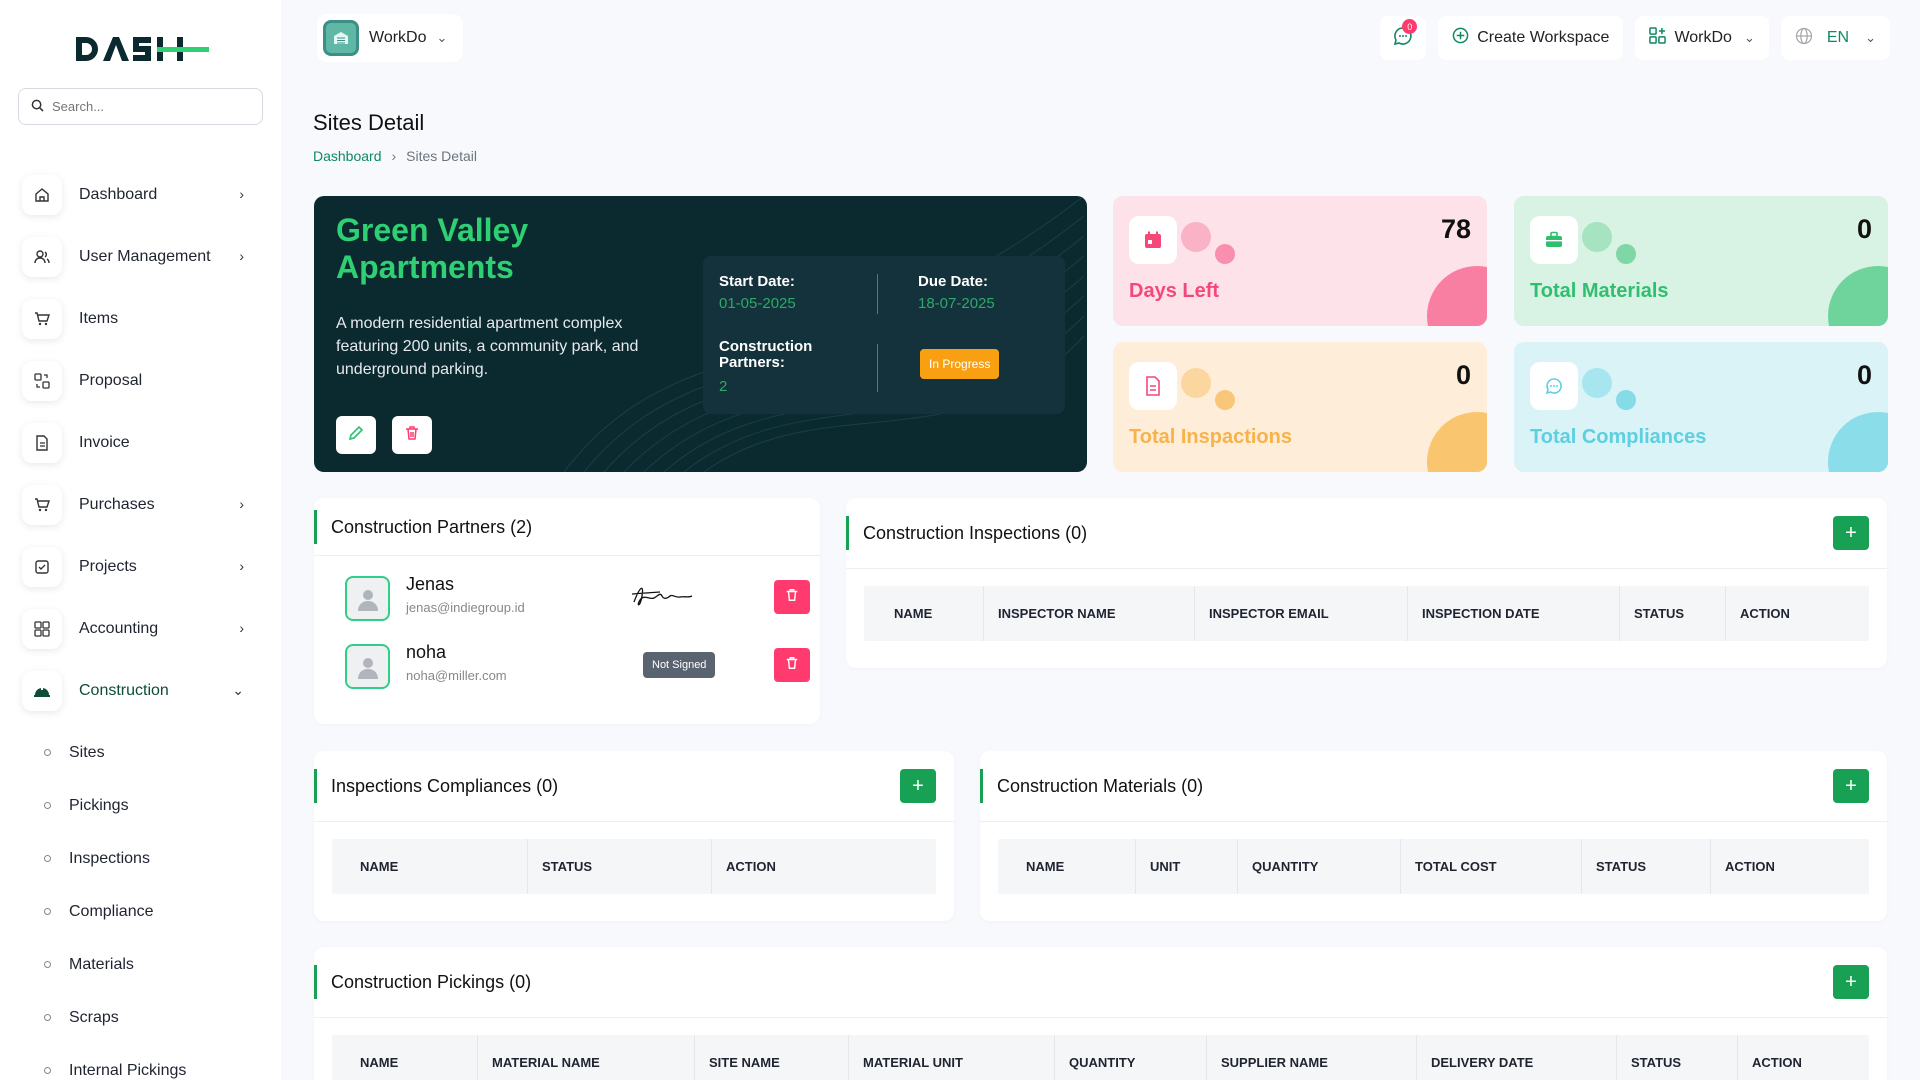 This screenshot has width=1920, height=1080. What do you see at coordinates (94, 1017) in the screenshot?
I see `submenu-label: Scraps` at bounding box center [94, 1017].